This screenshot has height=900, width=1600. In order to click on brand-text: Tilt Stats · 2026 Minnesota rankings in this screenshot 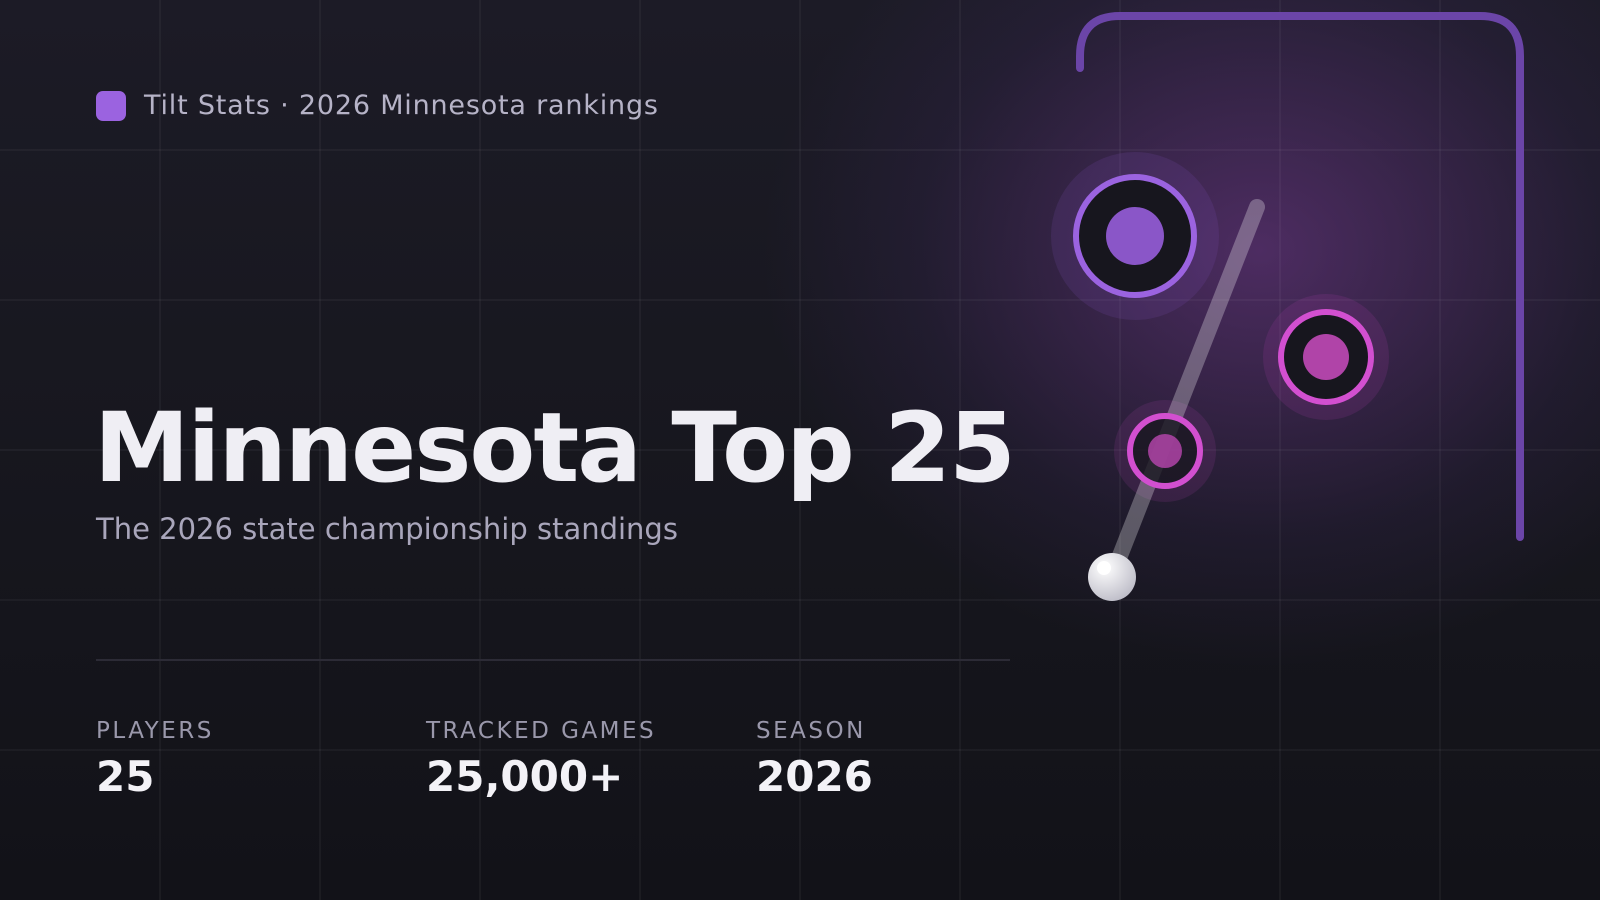, I will do `click(401, 105)`.